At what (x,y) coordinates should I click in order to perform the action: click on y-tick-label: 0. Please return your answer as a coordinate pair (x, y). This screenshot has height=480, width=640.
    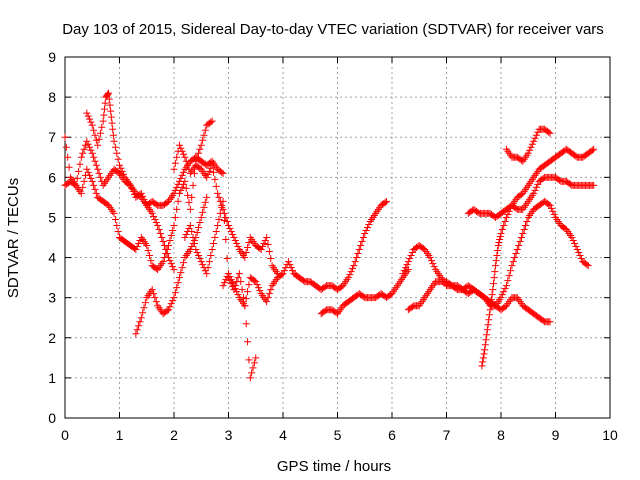
    Looking at the image, I should click on (52, 418).